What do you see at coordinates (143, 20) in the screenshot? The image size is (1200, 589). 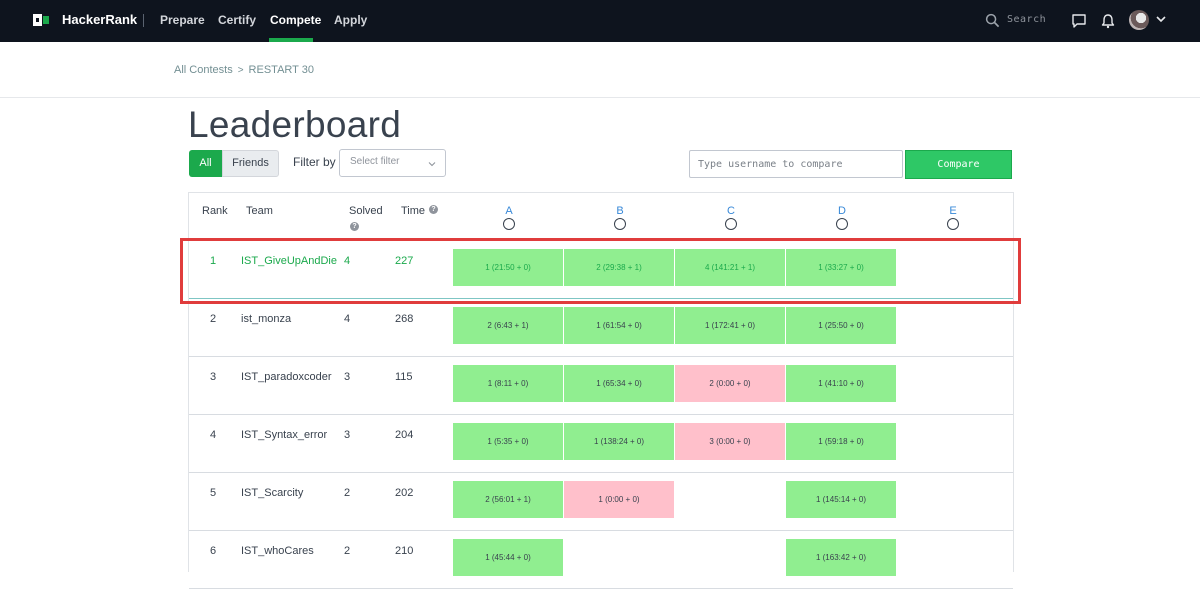 I see `nav-divider` at bounding box center [143, 20].